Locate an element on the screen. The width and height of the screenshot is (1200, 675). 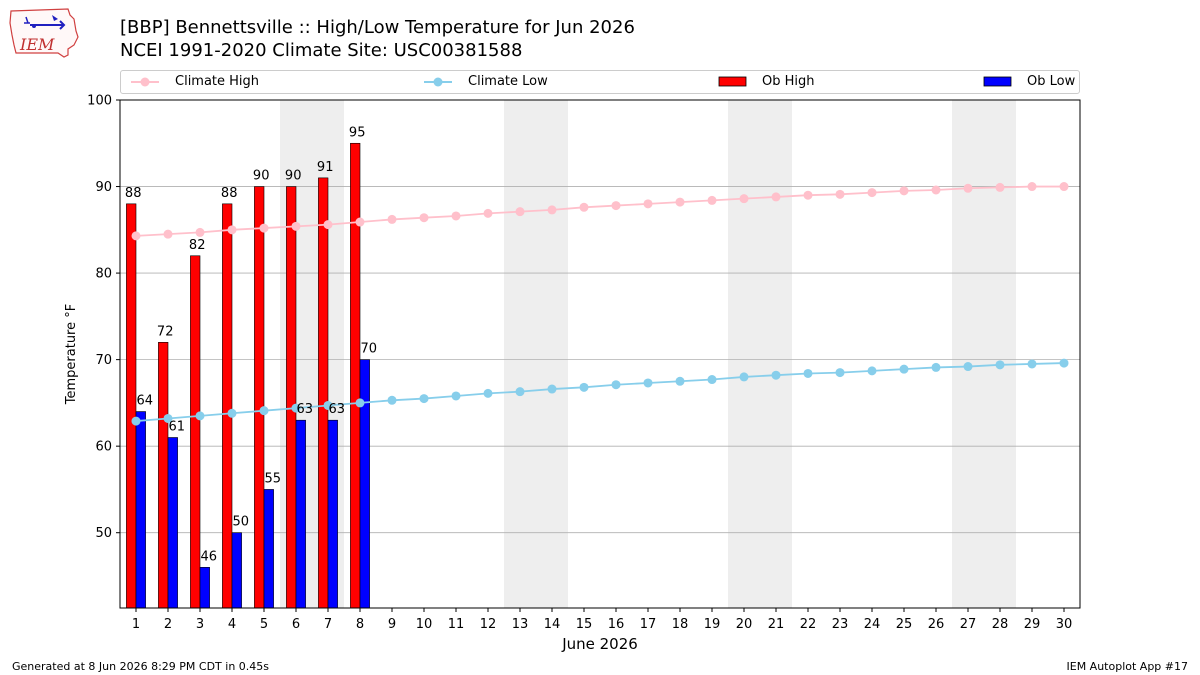
y-tick-label: 50 is located at coordinates (103, 533).